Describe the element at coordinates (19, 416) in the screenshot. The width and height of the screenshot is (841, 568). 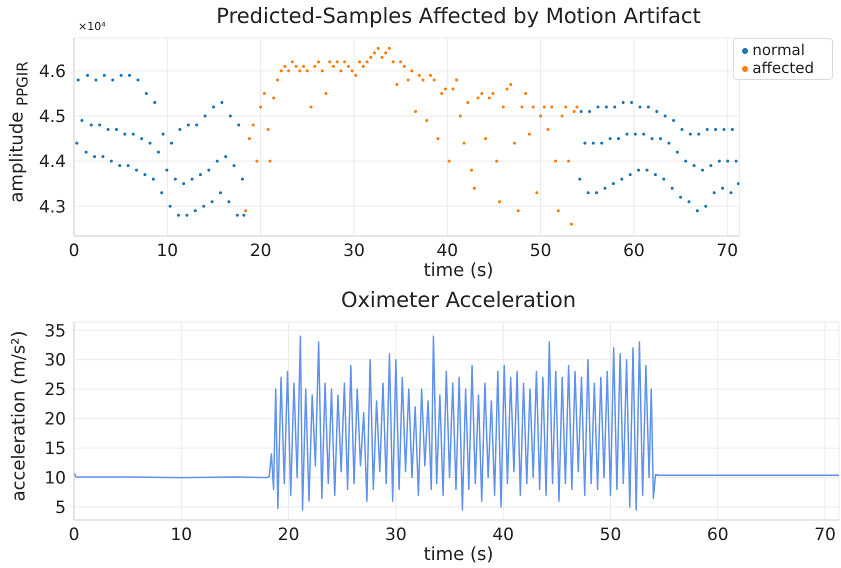
I see `y-axis-title: acceleration (m/s²)` at that location.